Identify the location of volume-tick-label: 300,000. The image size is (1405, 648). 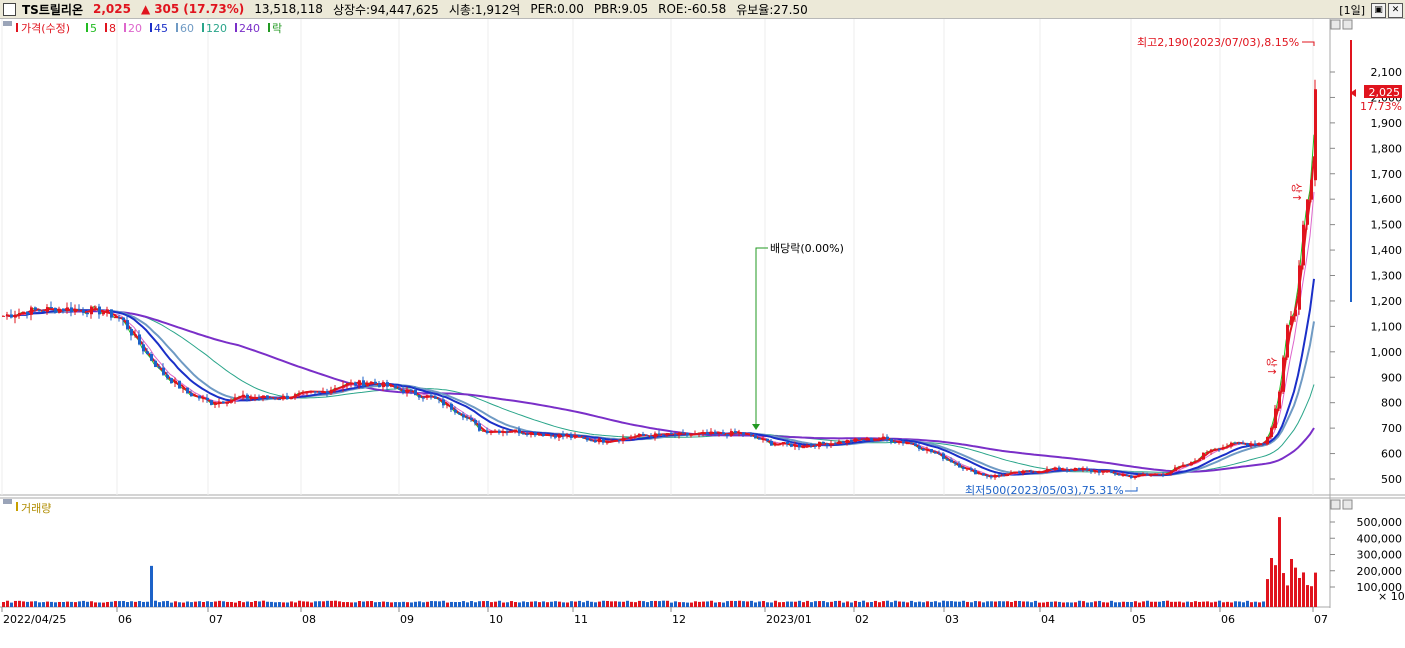
(1380, 555).